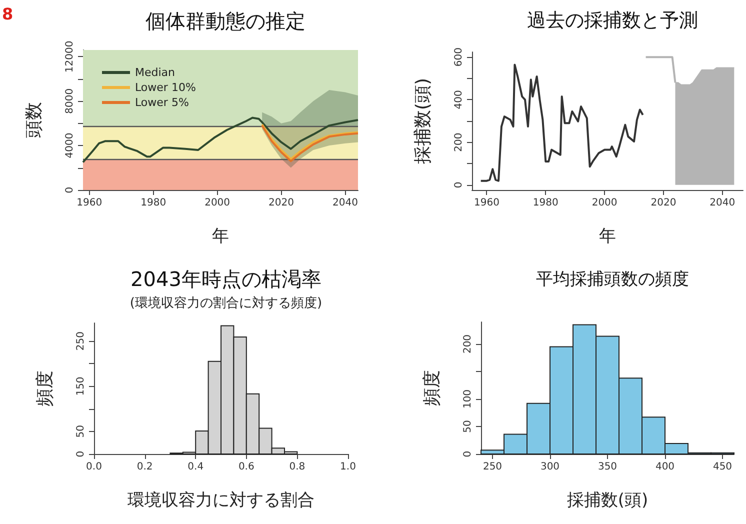 The width and height of the screenshot is (746, 524). What do you see at coordinates (608, 467) in the screenshot?
I see `x-tick-label: 350` at bounding box center [608, 467].